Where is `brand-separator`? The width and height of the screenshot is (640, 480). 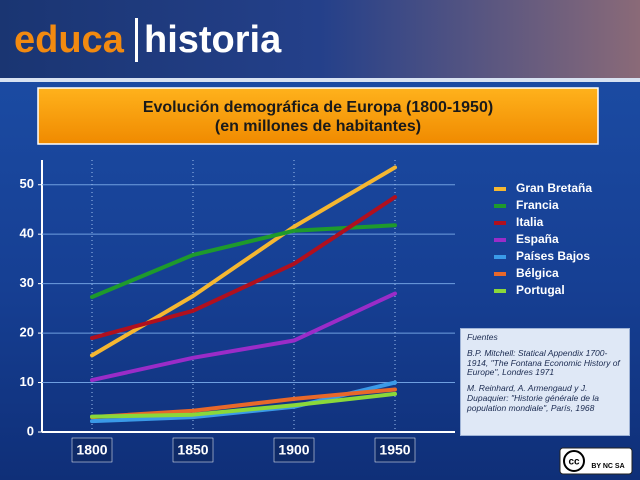 brand-separator is located at coordinates (136, 40).